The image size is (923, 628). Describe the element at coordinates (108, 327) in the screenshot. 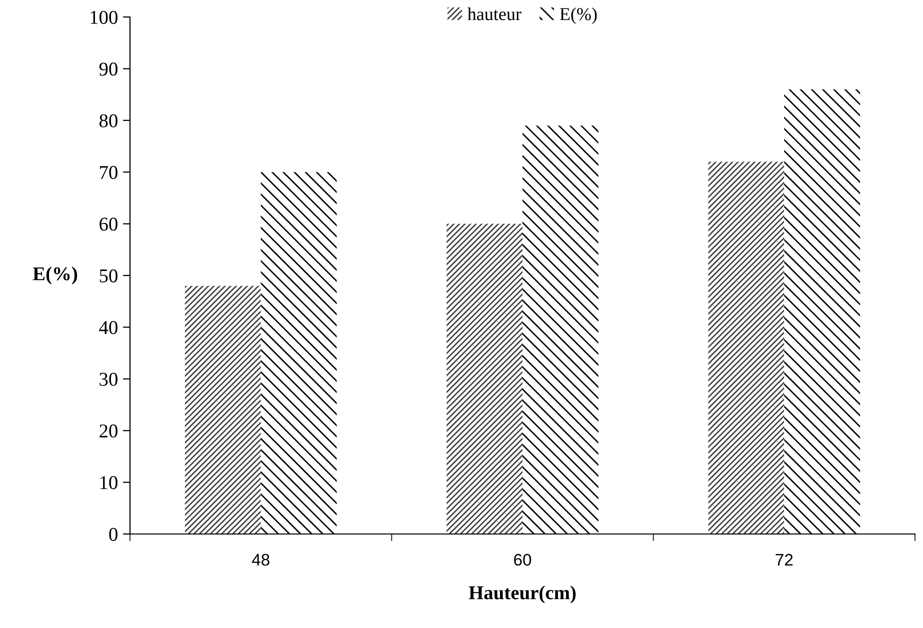

I see `y-tick-label: 40` at that location.